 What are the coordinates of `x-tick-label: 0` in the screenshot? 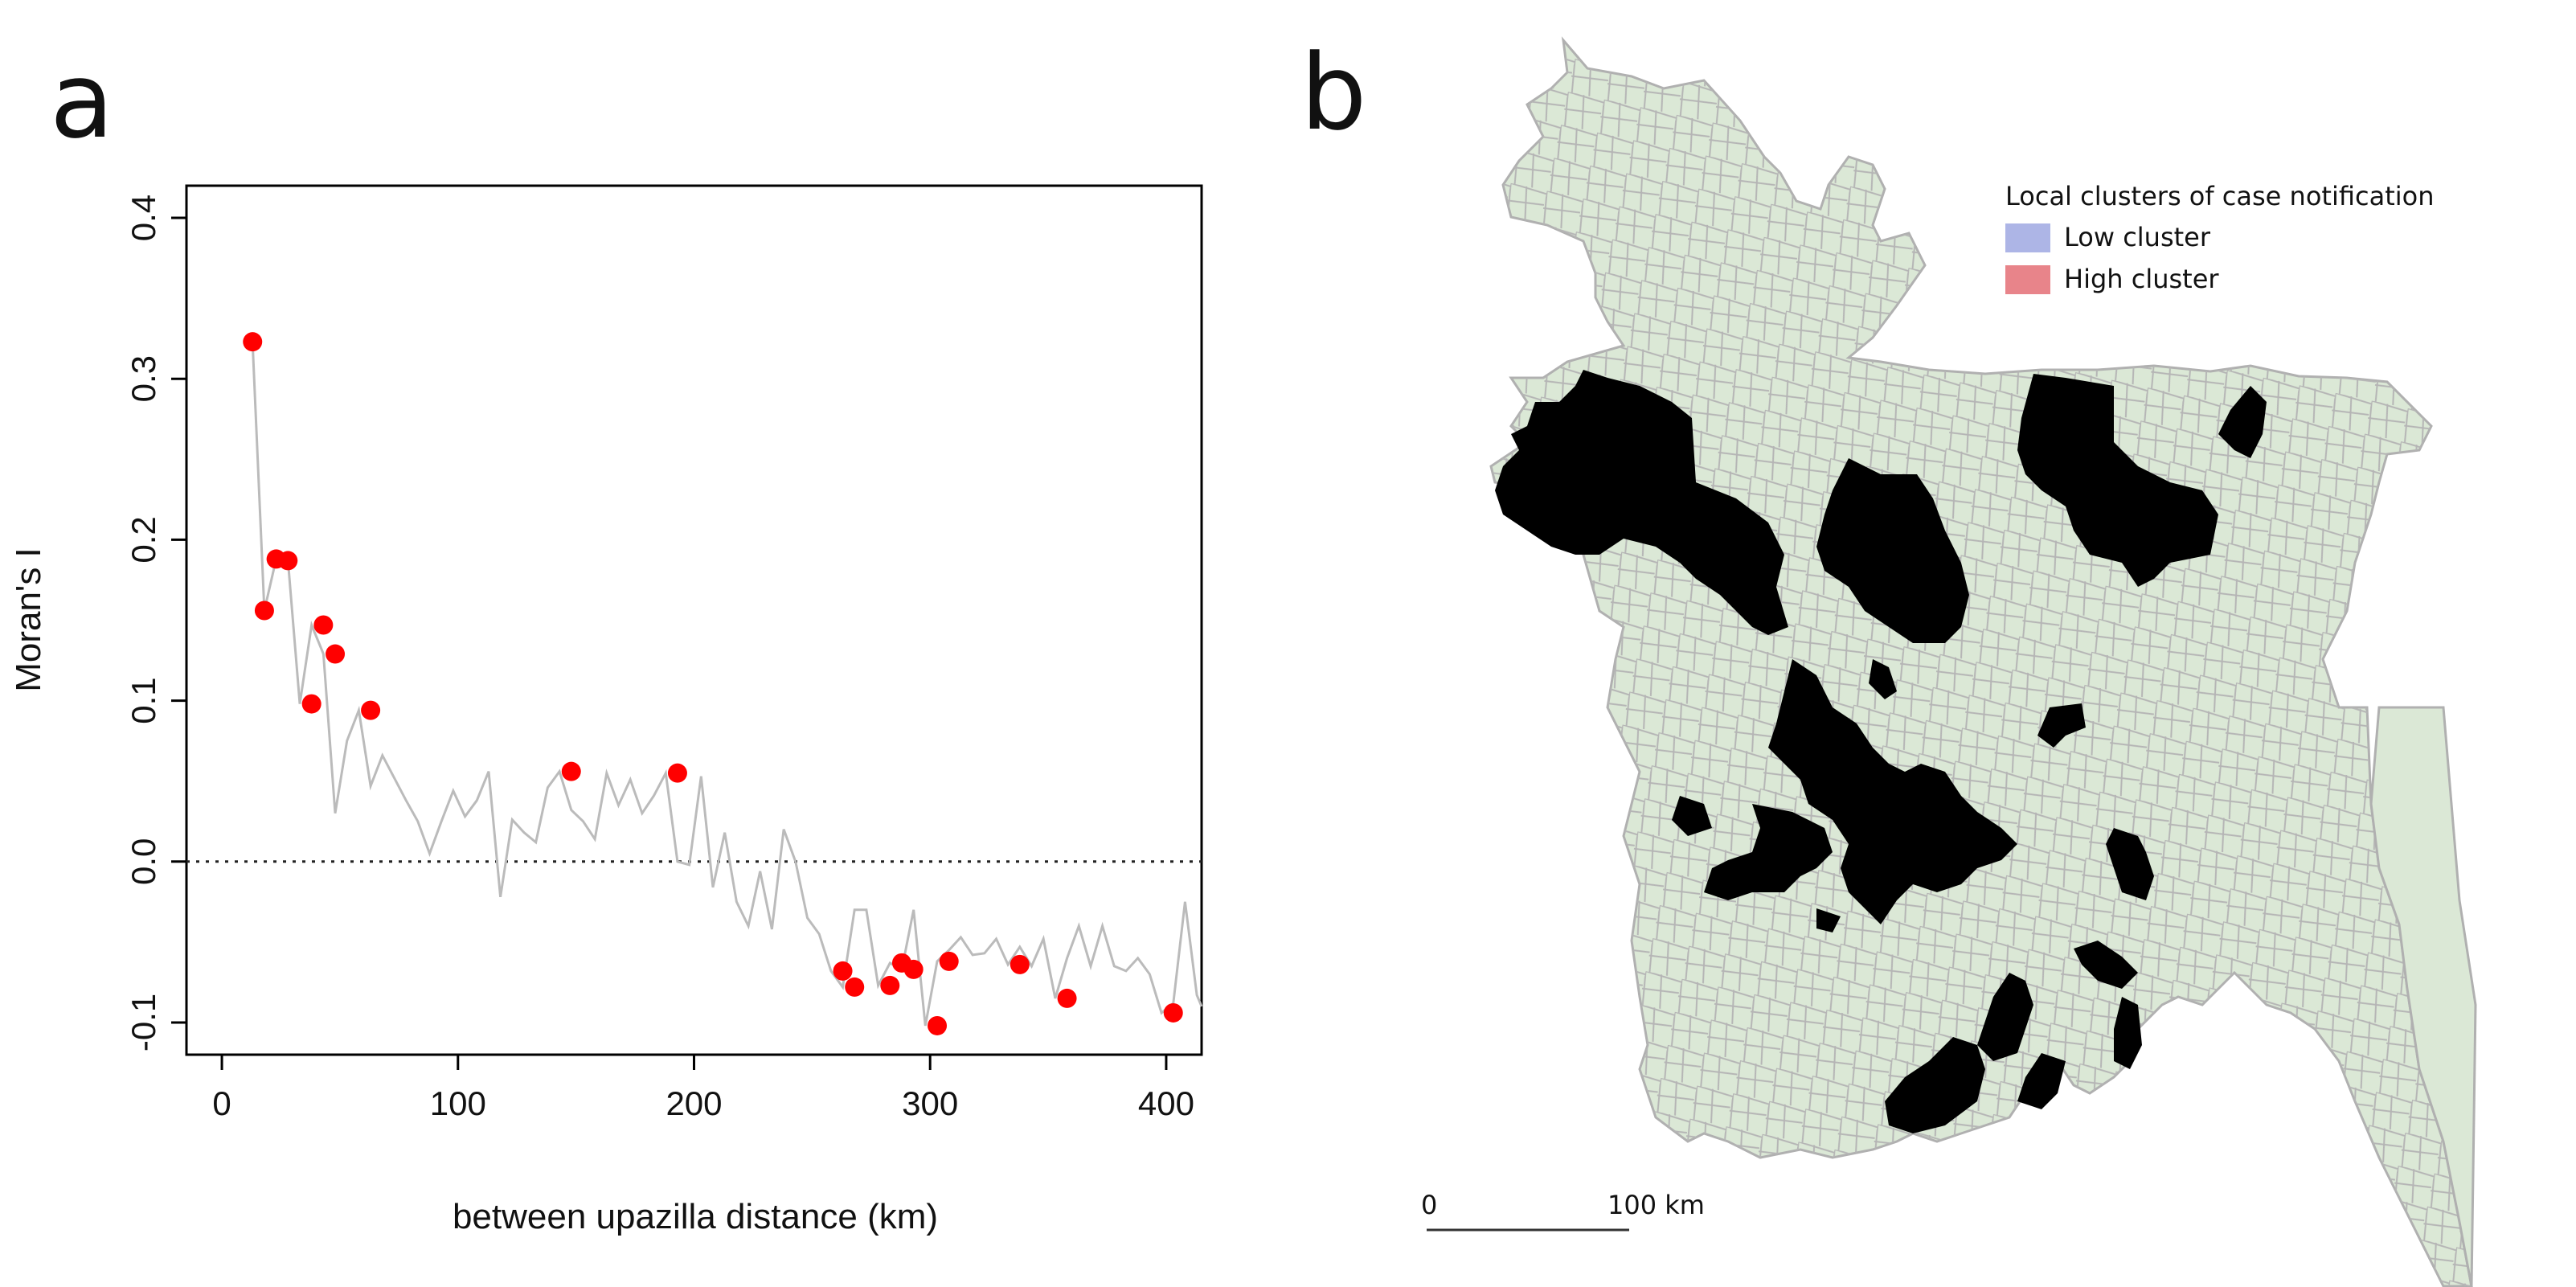 It's located at (221, 1103).